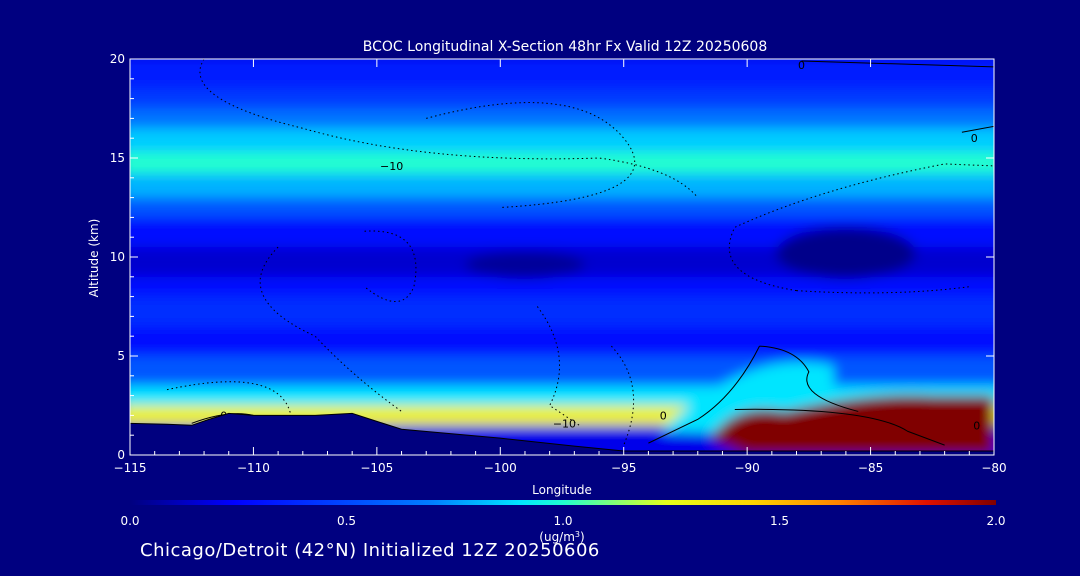  Describe the element at coordinates (746, 468) in the screenshot. I see `x-tick-label: −90` at that location.